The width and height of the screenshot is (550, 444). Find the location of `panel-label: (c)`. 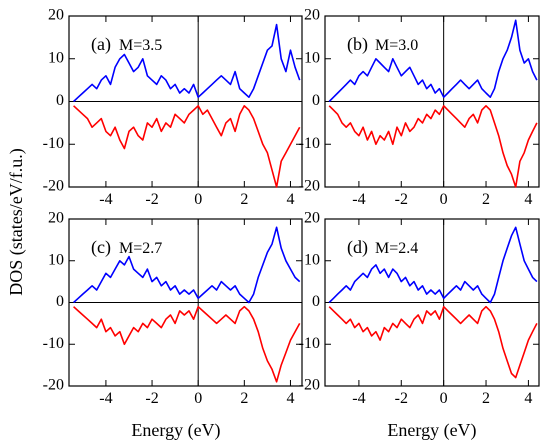

panel-label: (c) is located at coordinates (101, 247).